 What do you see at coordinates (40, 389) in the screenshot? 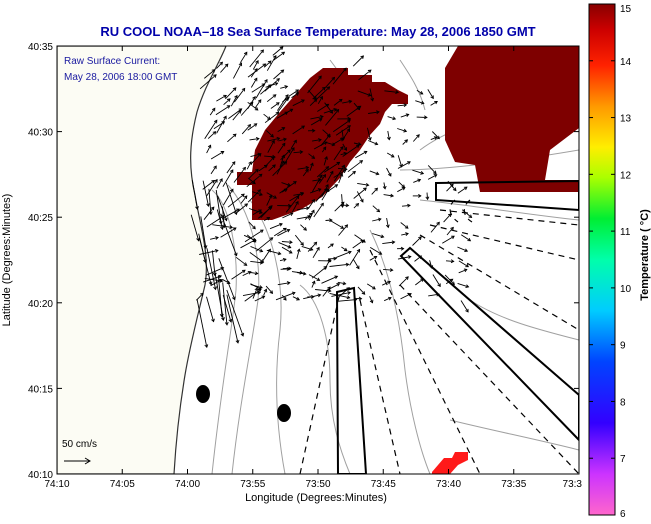
I see `y-tick-label: 40:15` at bounding box center [40, 389].